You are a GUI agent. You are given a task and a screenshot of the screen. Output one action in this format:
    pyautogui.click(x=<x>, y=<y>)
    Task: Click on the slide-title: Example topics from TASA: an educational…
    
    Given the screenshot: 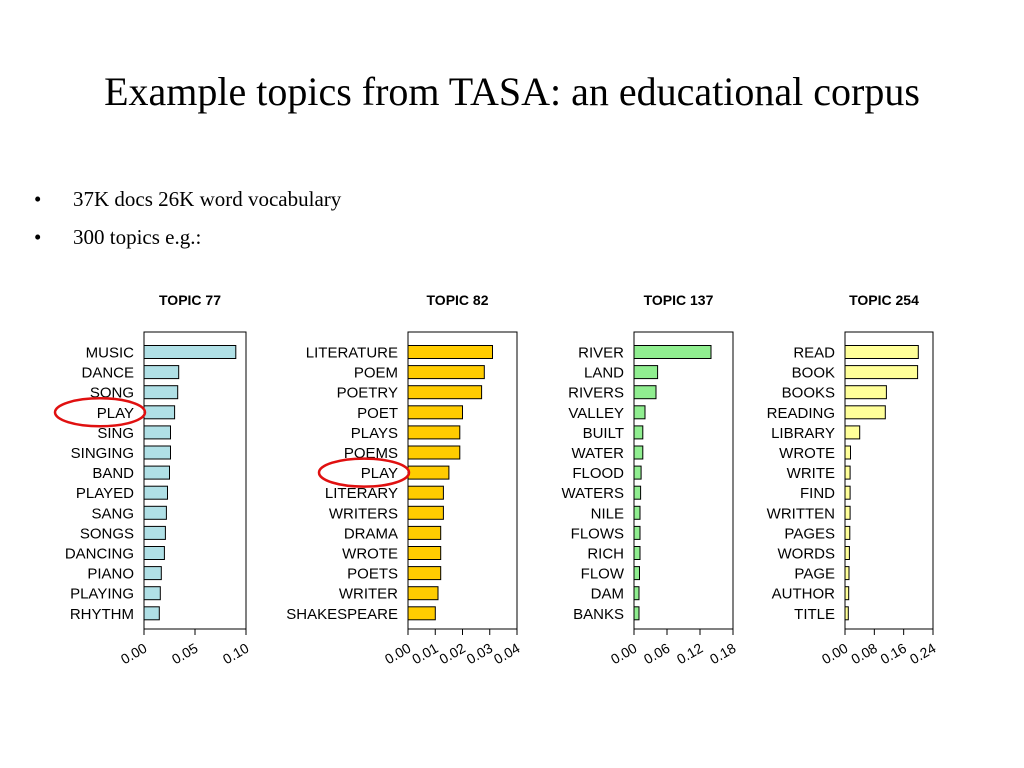 What is the action you would take?
    pyautogui.click(x=512, y=91)
    